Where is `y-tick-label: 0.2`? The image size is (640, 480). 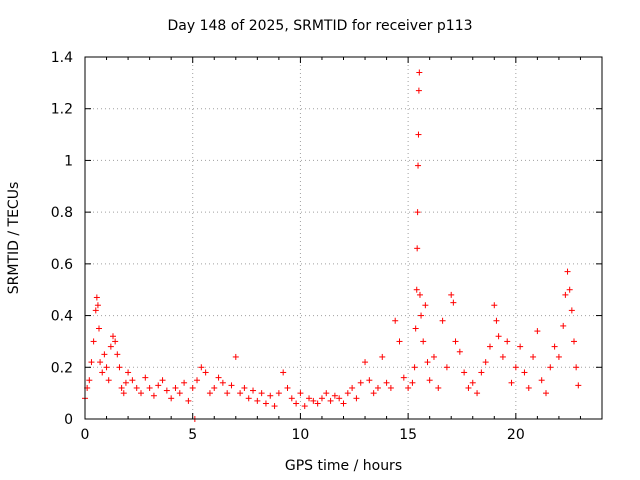 y-tick-label: 0.2 is located at coordinates (62, 368).